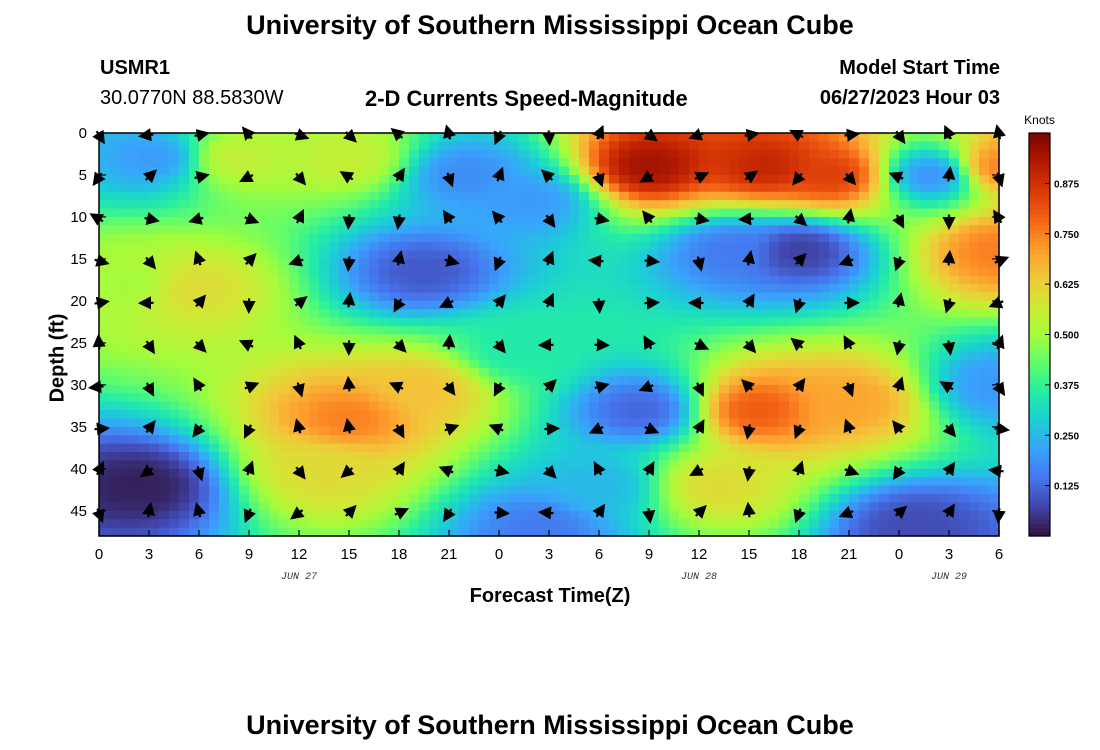  Describe the element at coordinates (349, 554) in the screenshot. I see `x-tick-label: 15` at that location.